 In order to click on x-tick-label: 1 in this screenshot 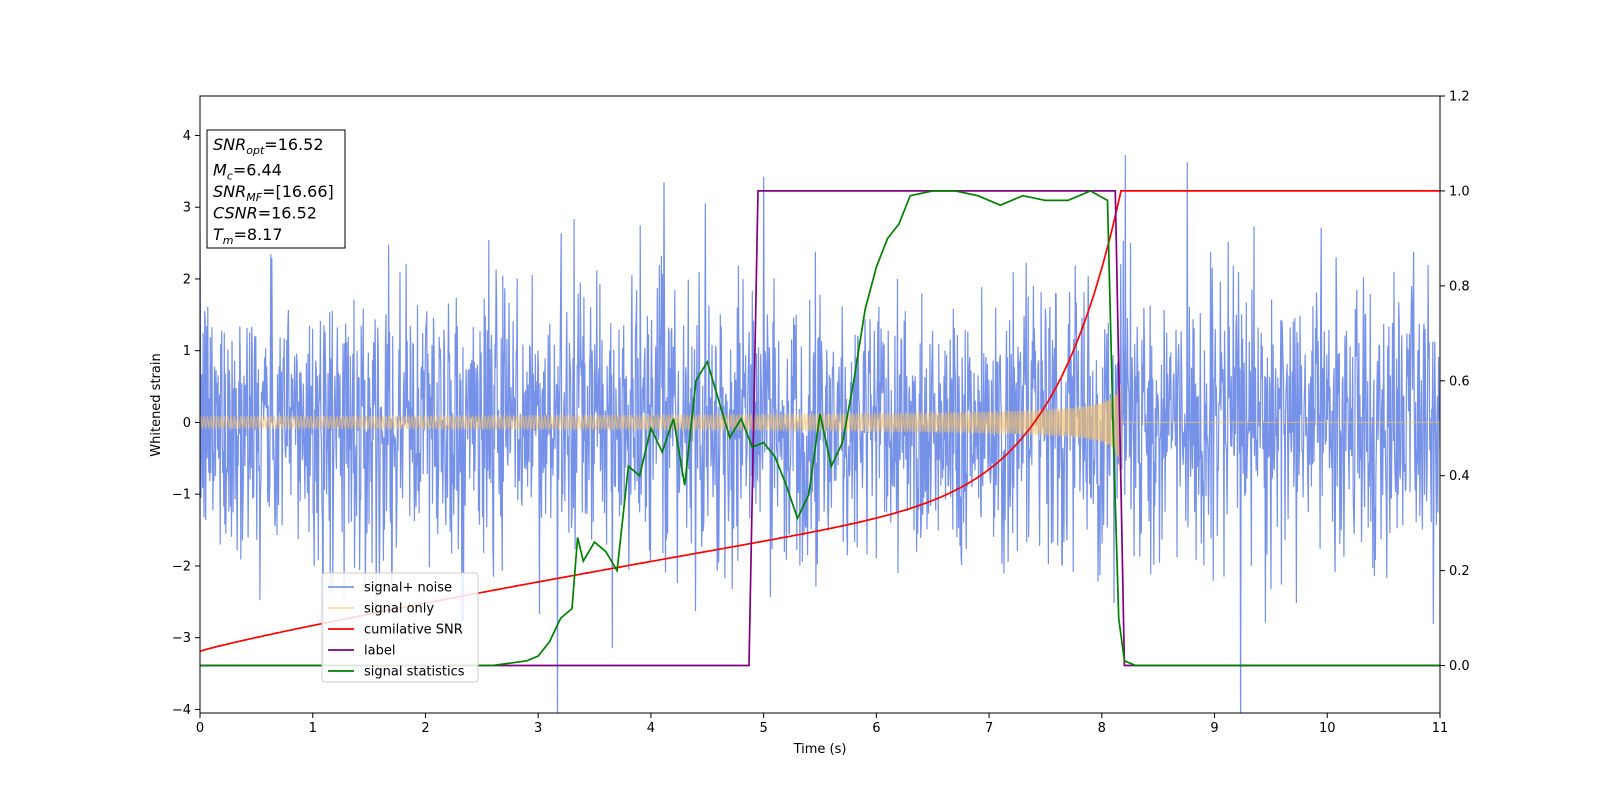, I will do `click(313, 728)`.